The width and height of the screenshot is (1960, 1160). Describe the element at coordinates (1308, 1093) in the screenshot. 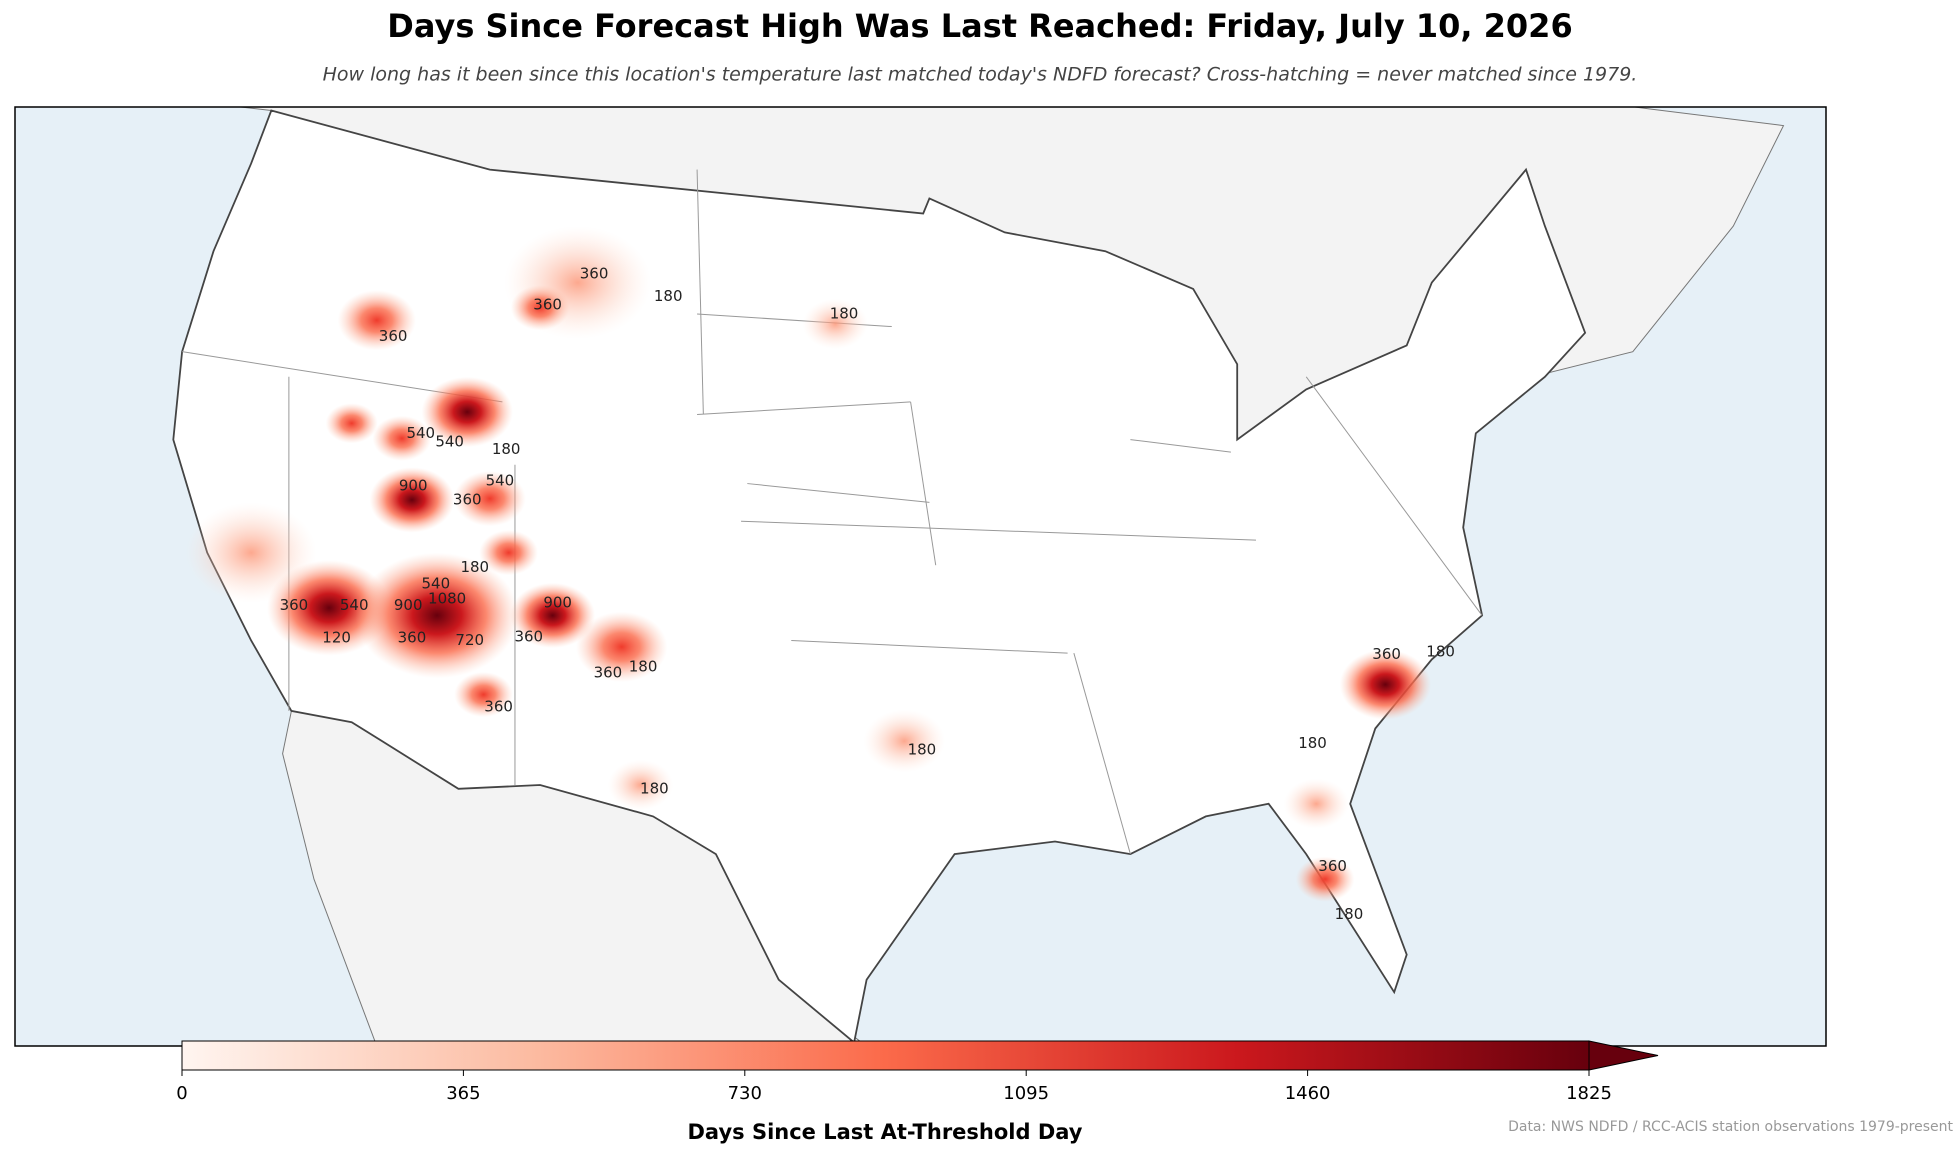

I see `colorbar-tick-label: 1460` at that location.